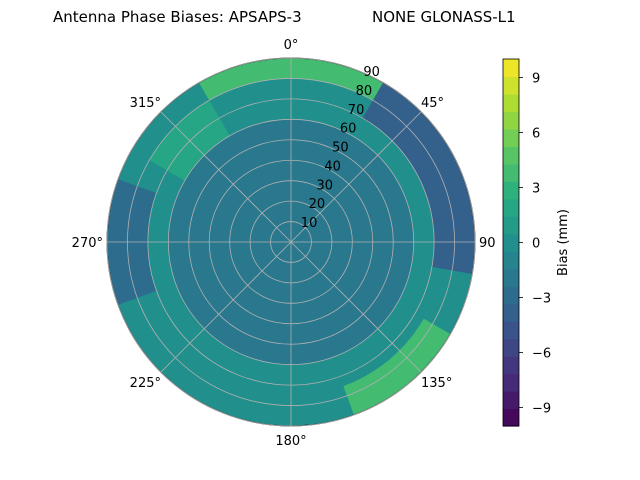  What do you see at coordinates (487, 243) in the screenshot?
I see `angular-tick-label-2: 90` at bounding box center [487, 243].